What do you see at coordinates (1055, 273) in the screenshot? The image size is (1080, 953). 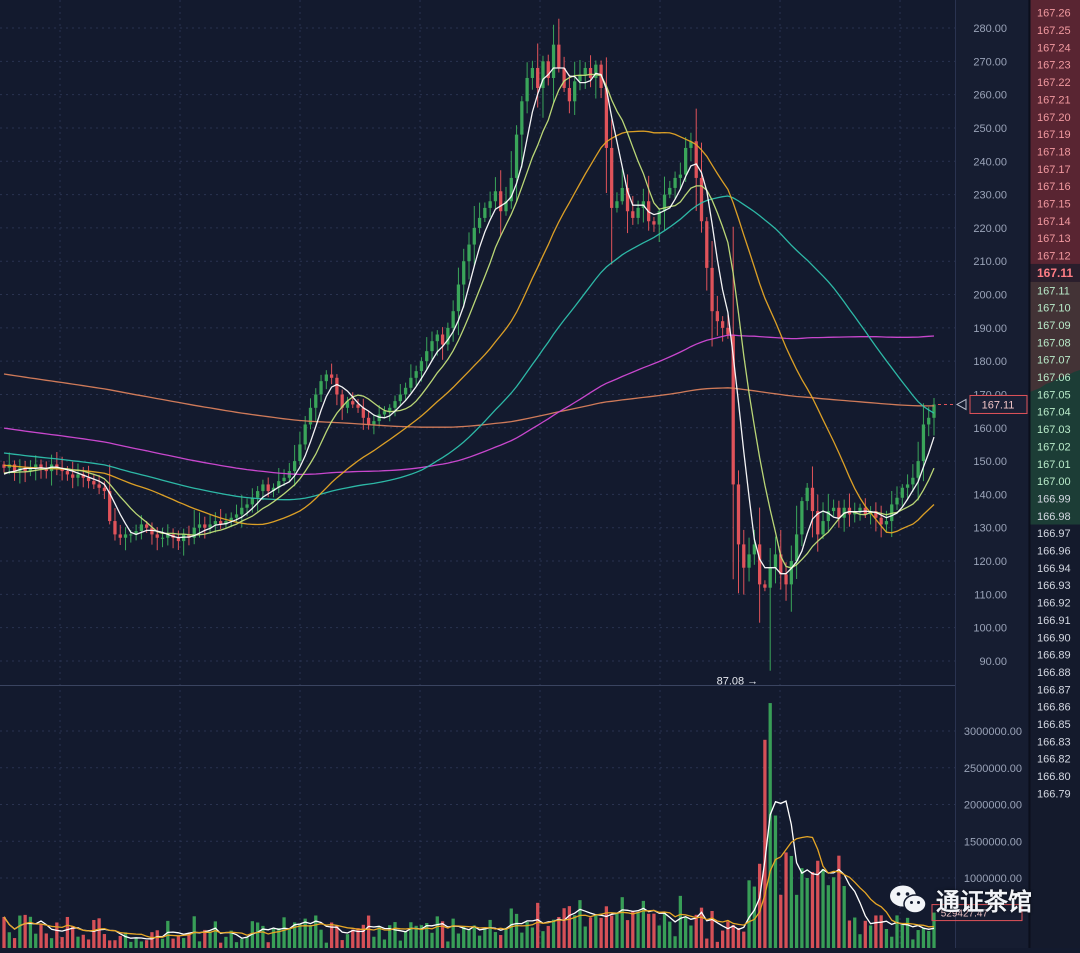 I see `order-book-tick: 167.11` at bounding box center [1055, 273].